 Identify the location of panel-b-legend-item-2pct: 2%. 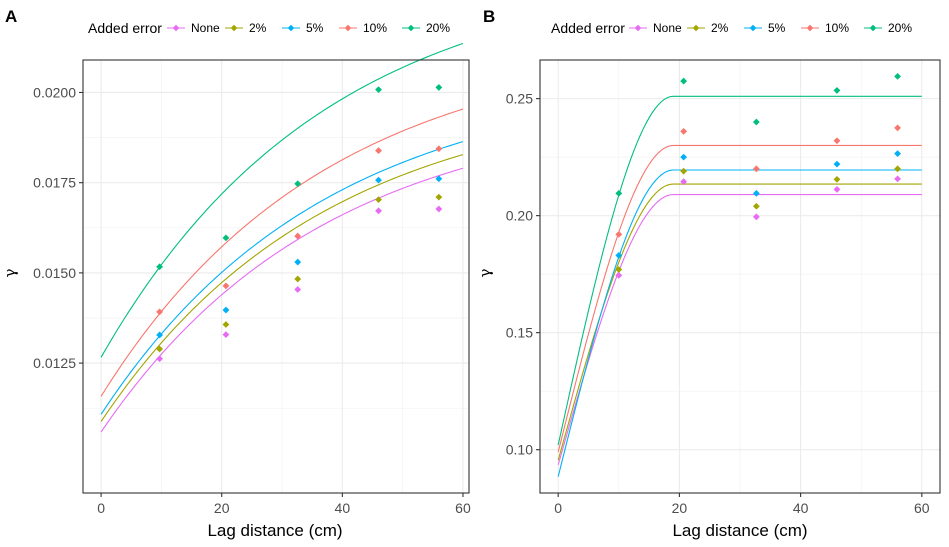
(708, 28).